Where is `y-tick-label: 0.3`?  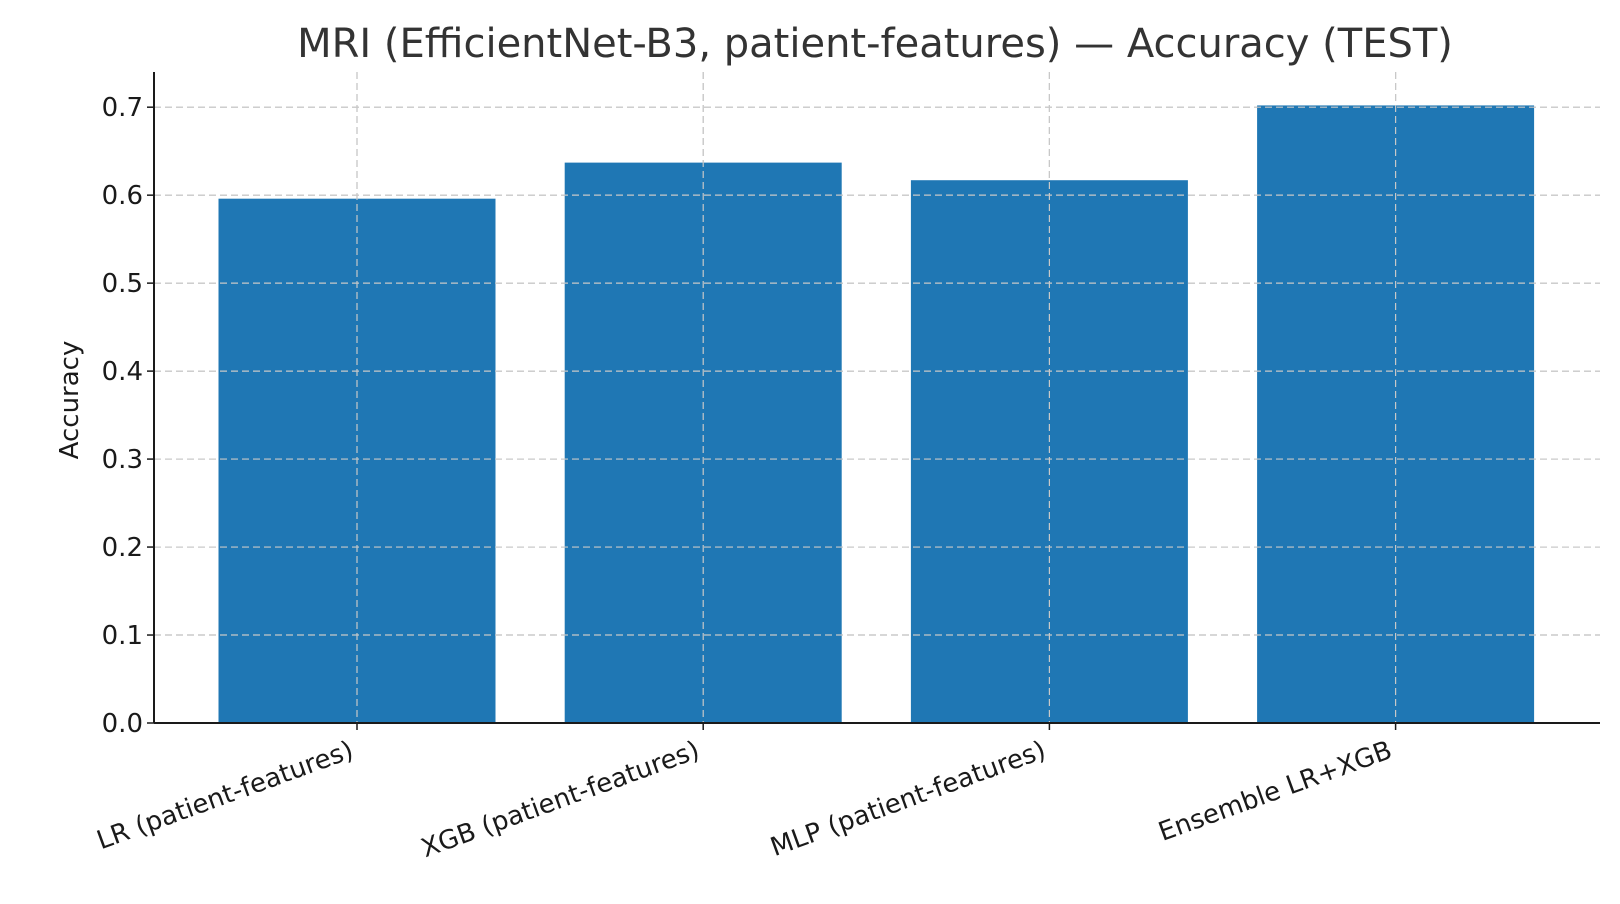 y-tick-label: 0.3 is located at coordinates (122, 460).